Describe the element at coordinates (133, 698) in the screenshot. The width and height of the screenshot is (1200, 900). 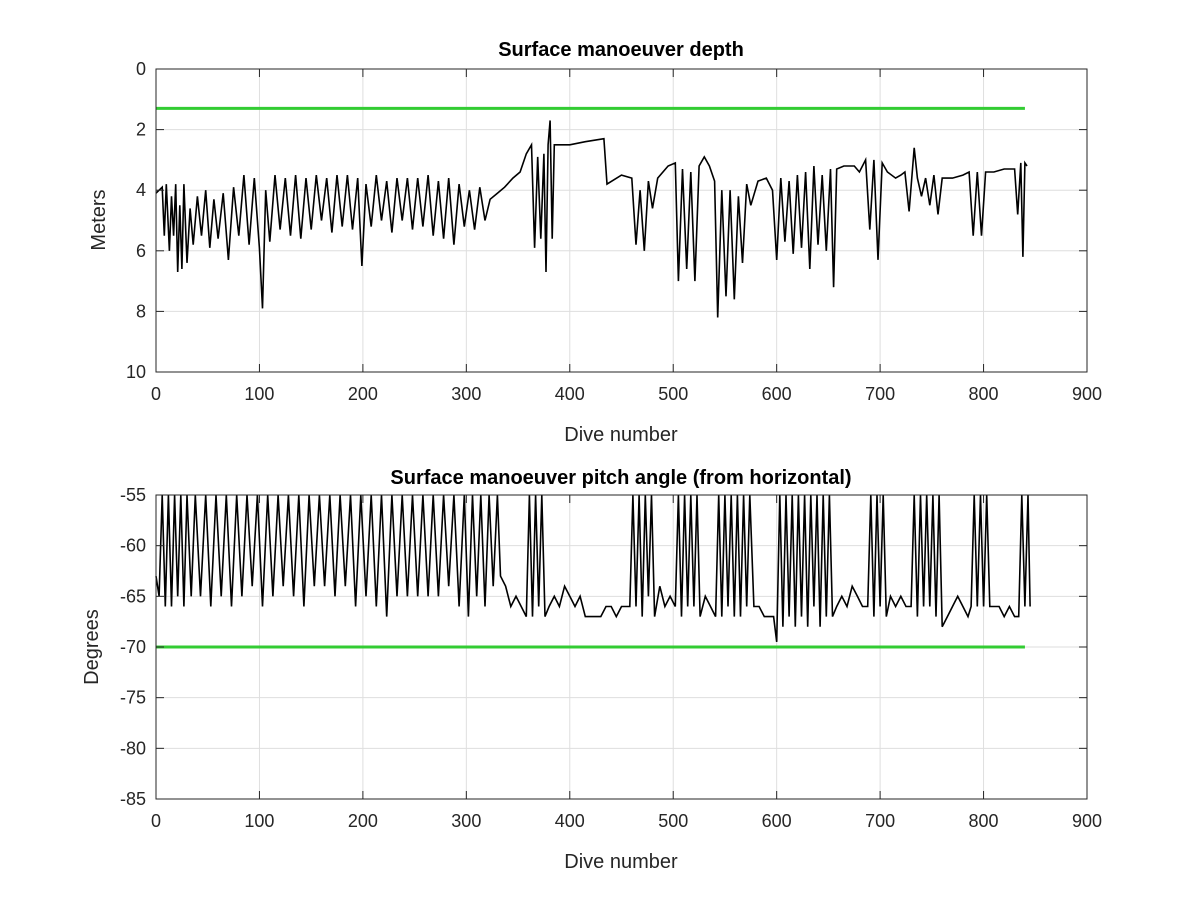
I see `pitch-y-tick-label: -75` at that location.